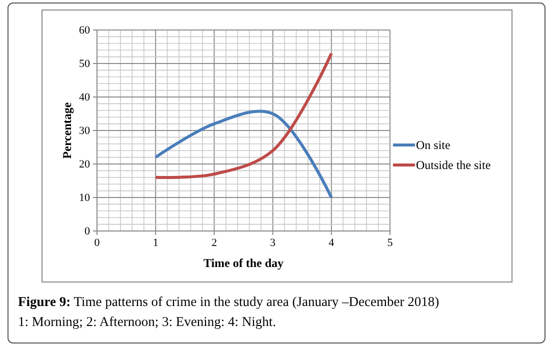 This screenshot has height=348, width=552. I want to click on y-tick-label: 20, so click(84, 164).